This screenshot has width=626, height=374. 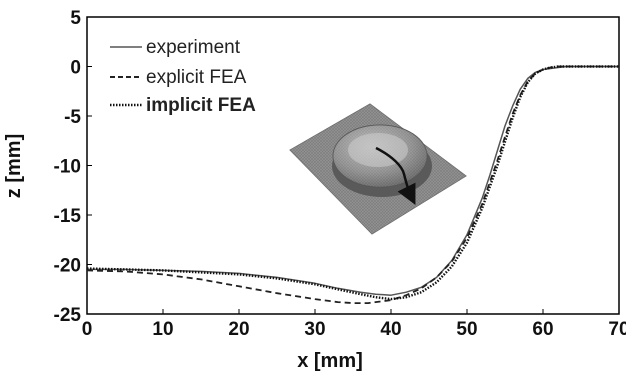 I want to click on y-tick-label: -15, so click(x=68, y=216).